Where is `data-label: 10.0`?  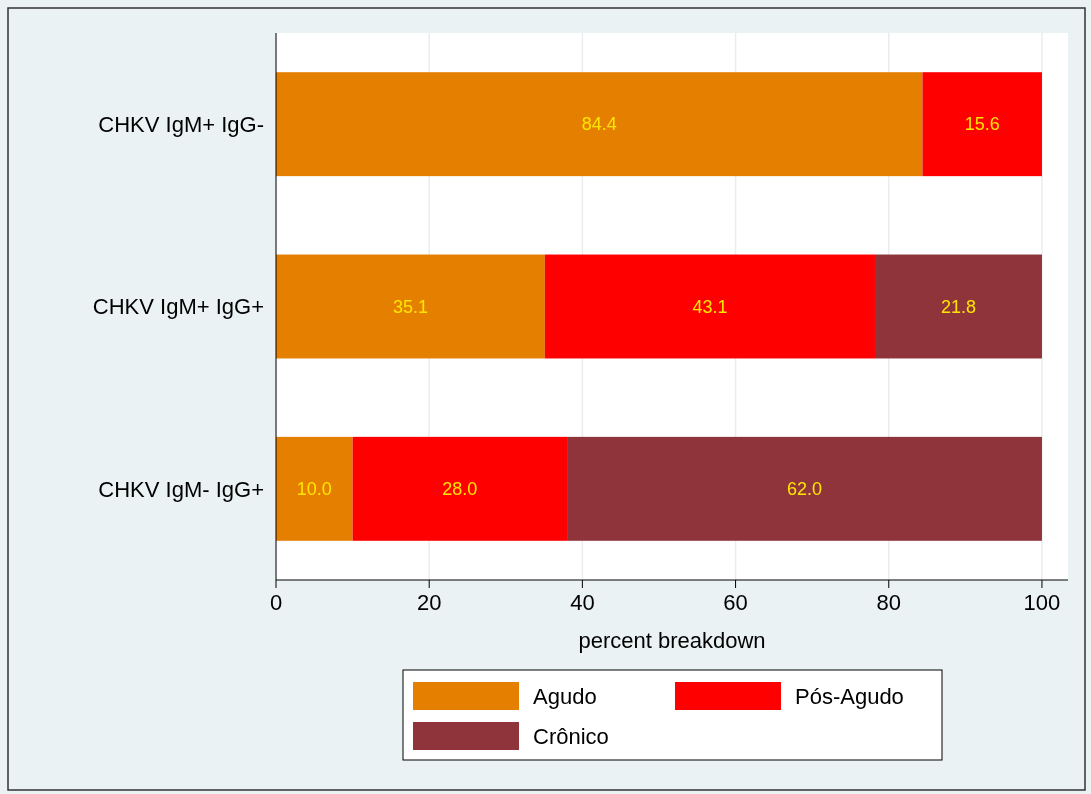 data-label: 10.0 is located at coordinates (314, 489).